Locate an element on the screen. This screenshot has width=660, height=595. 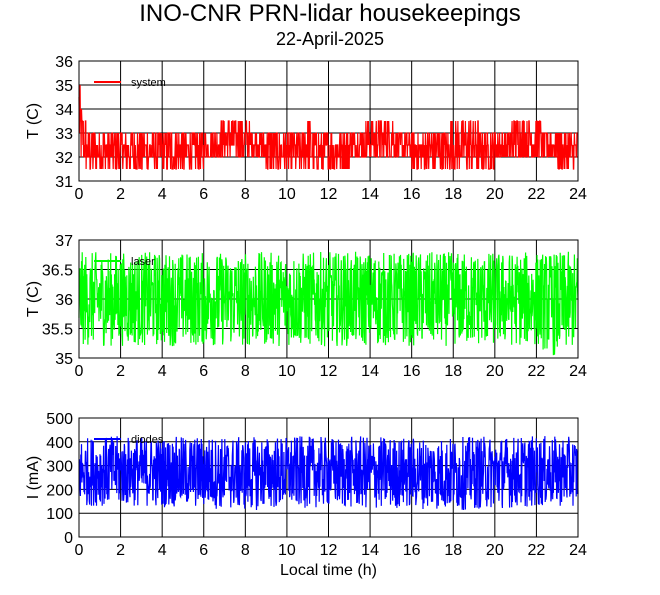
y-tick-label: 0 is located at coordinates (68, 538).